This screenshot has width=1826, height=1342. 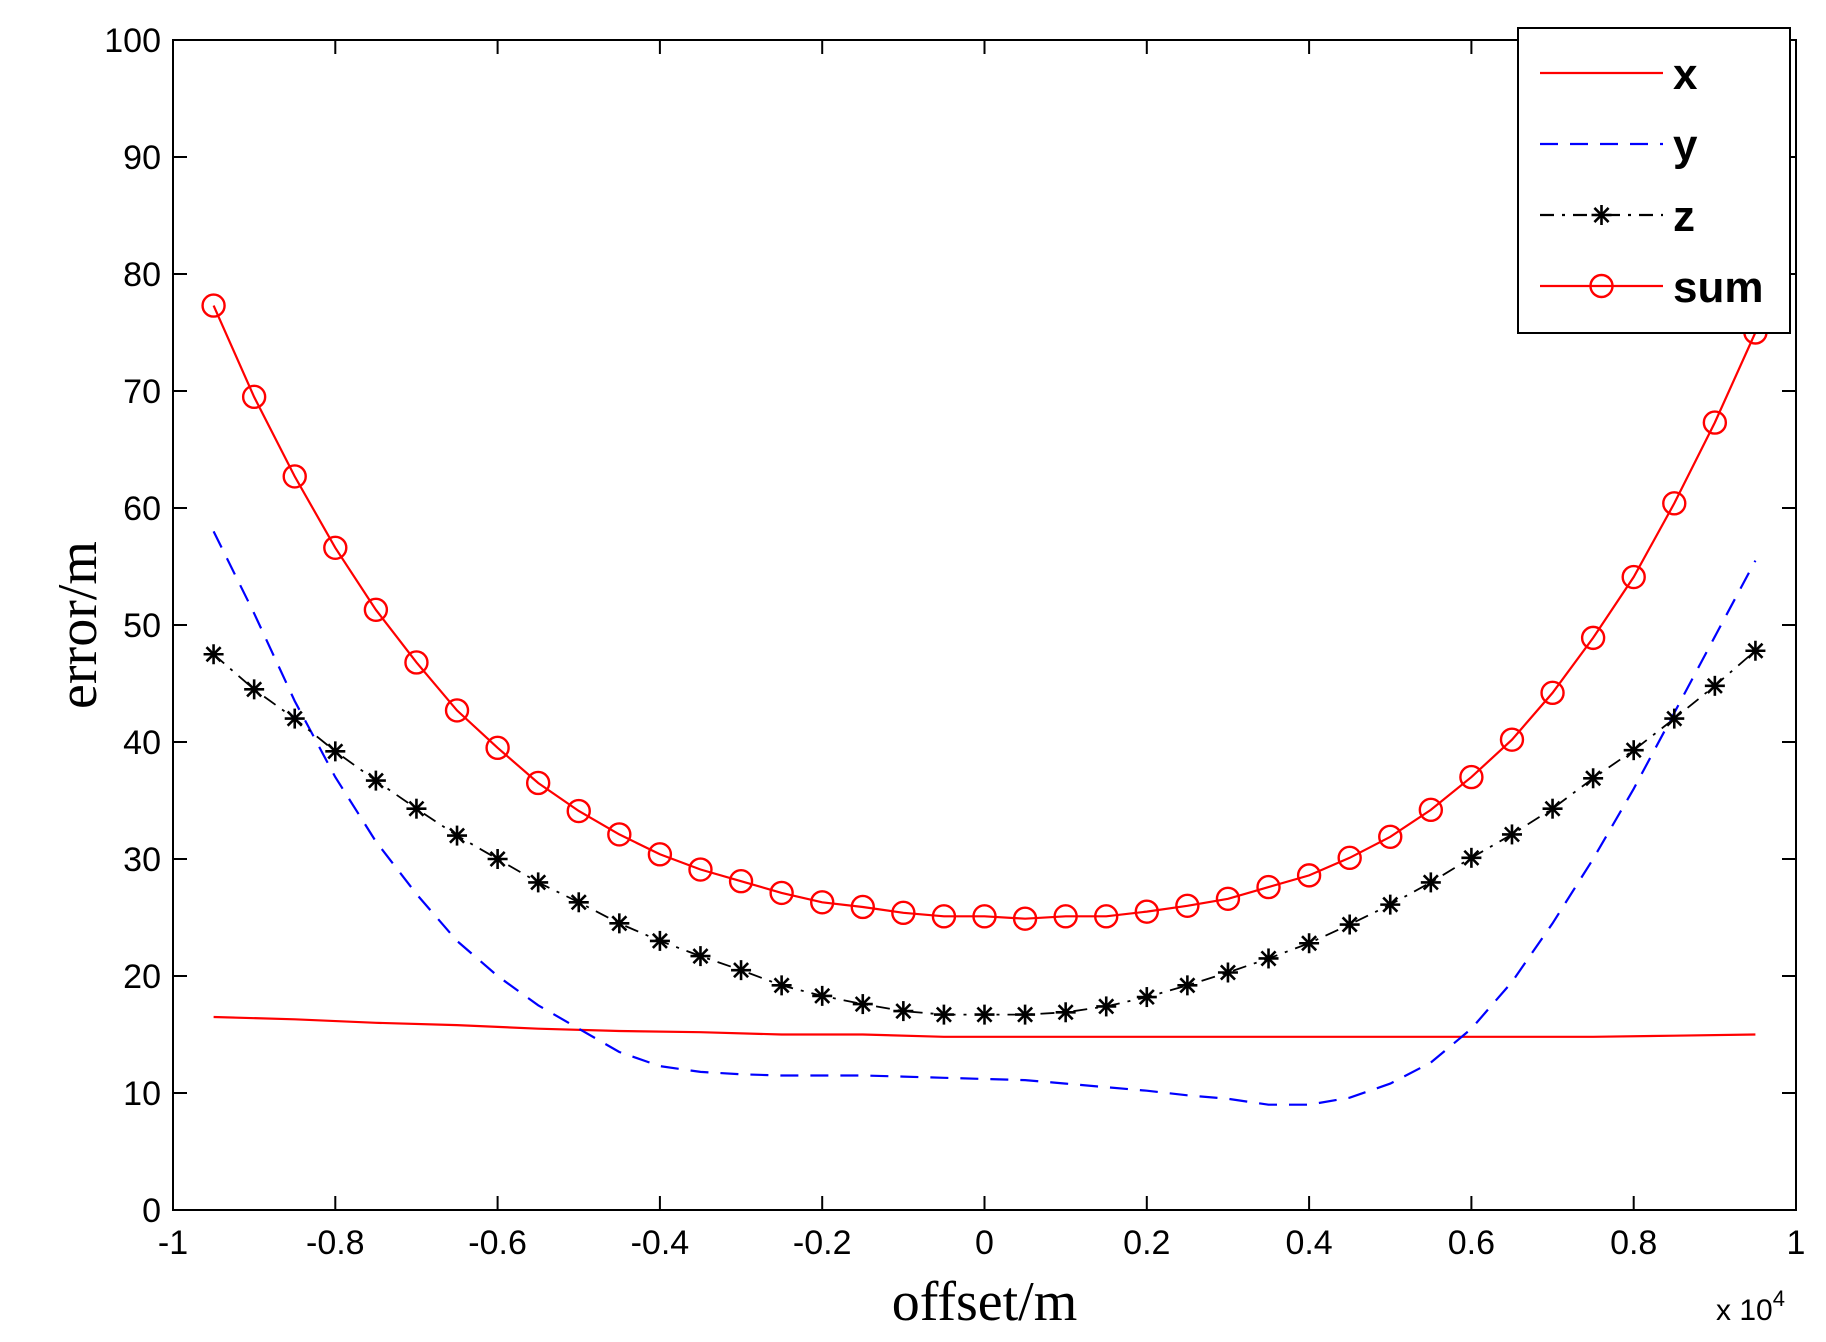 I want to click on y-tick-label: 100, so click(x=132, y=41).